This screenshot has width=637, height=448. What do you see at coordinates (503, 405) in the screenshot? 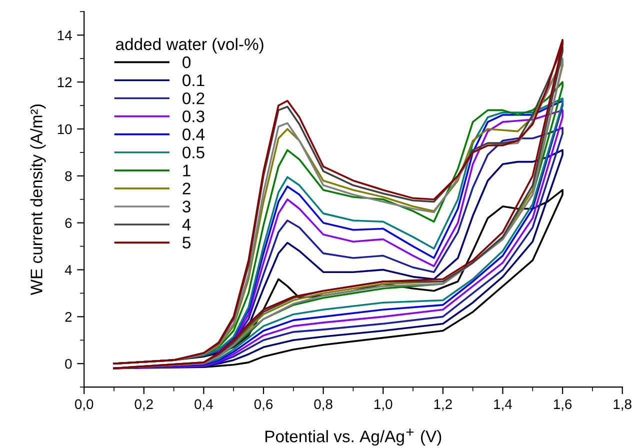
I see `x-tick-label: 1,4` at bounding box center [503, 405].